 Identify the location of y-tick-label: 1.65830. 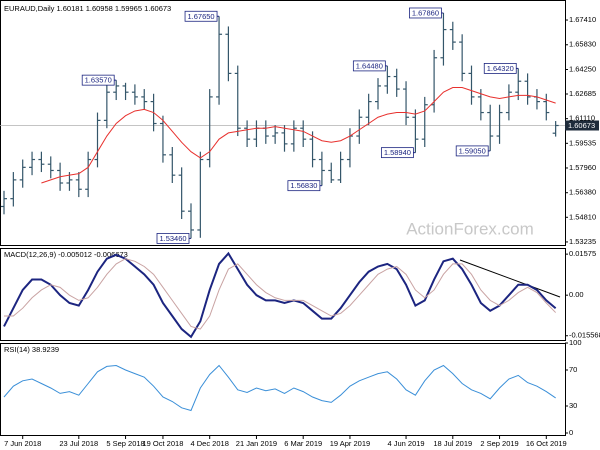
(582, 44).